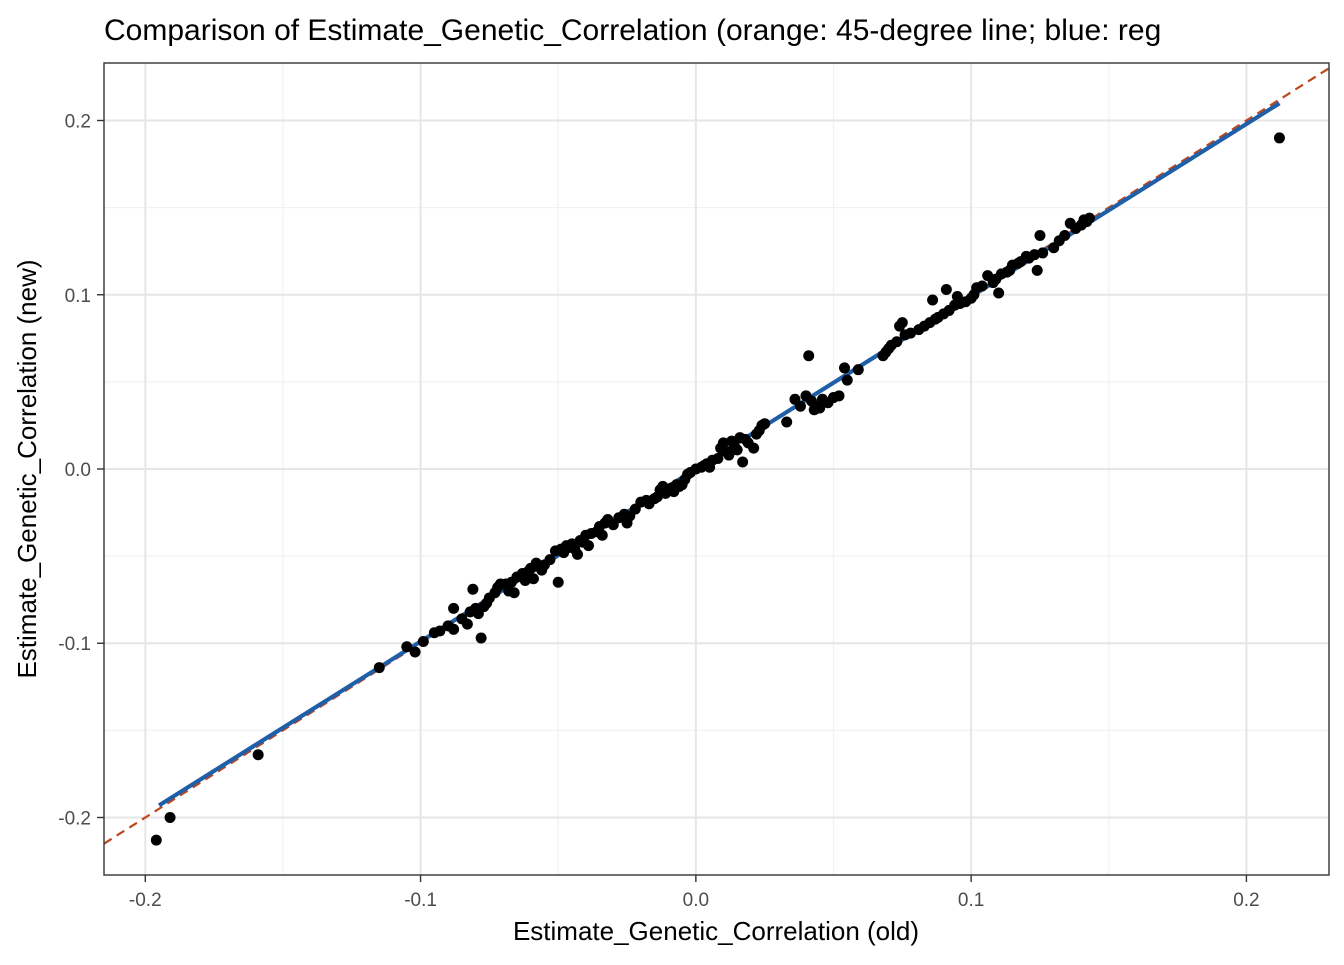  Describe the element at coordinates (78, 122) in the screenshot. I see `y-tick-label: 0.2` at that location.